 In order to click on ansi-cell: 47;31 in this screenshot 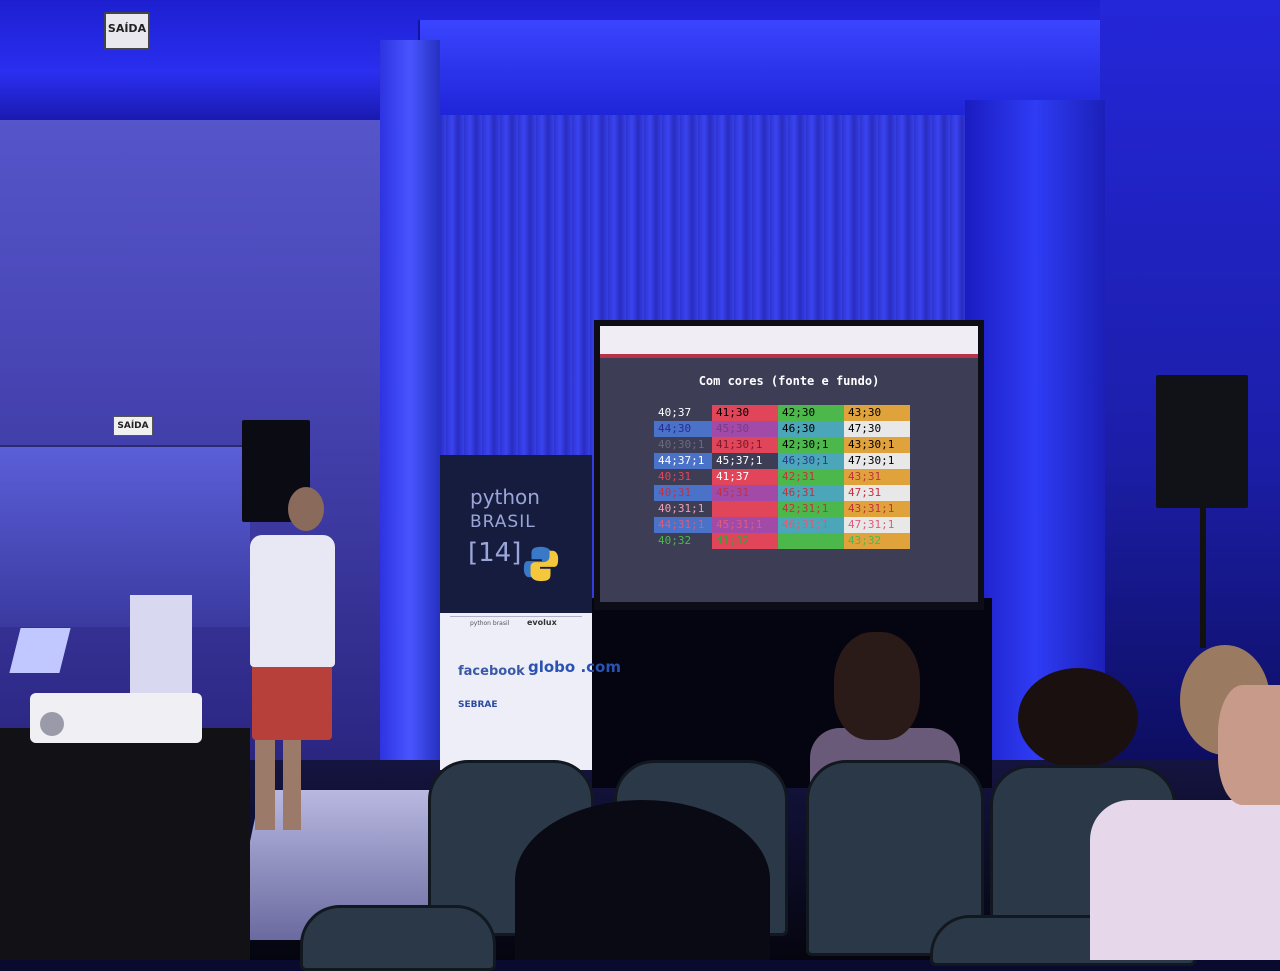, I will do `click(877, 493)`.